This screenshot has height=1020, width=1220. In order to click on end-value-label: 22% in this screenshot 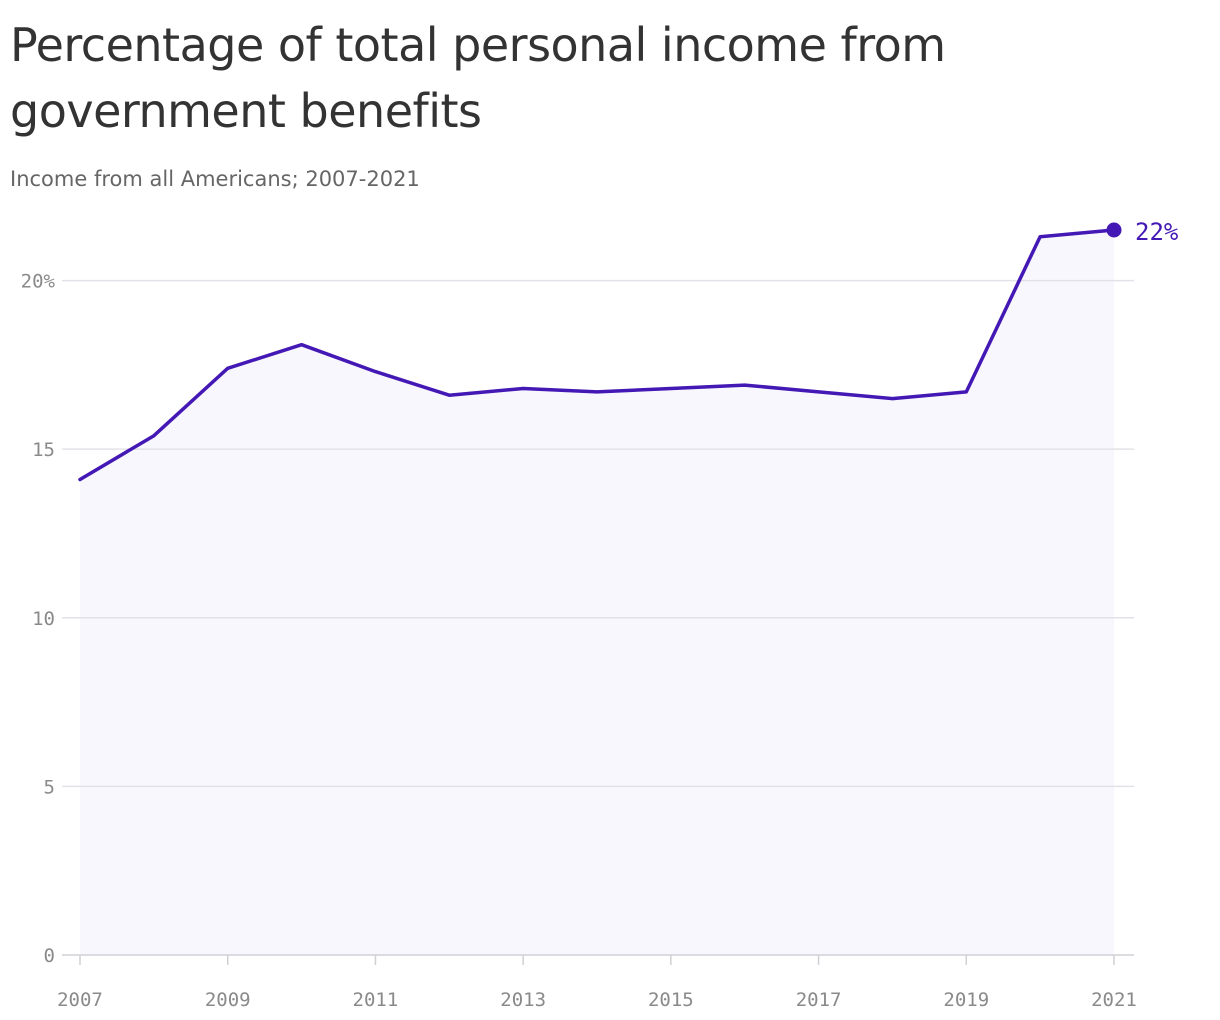, I will do `click(1157, 232)`.